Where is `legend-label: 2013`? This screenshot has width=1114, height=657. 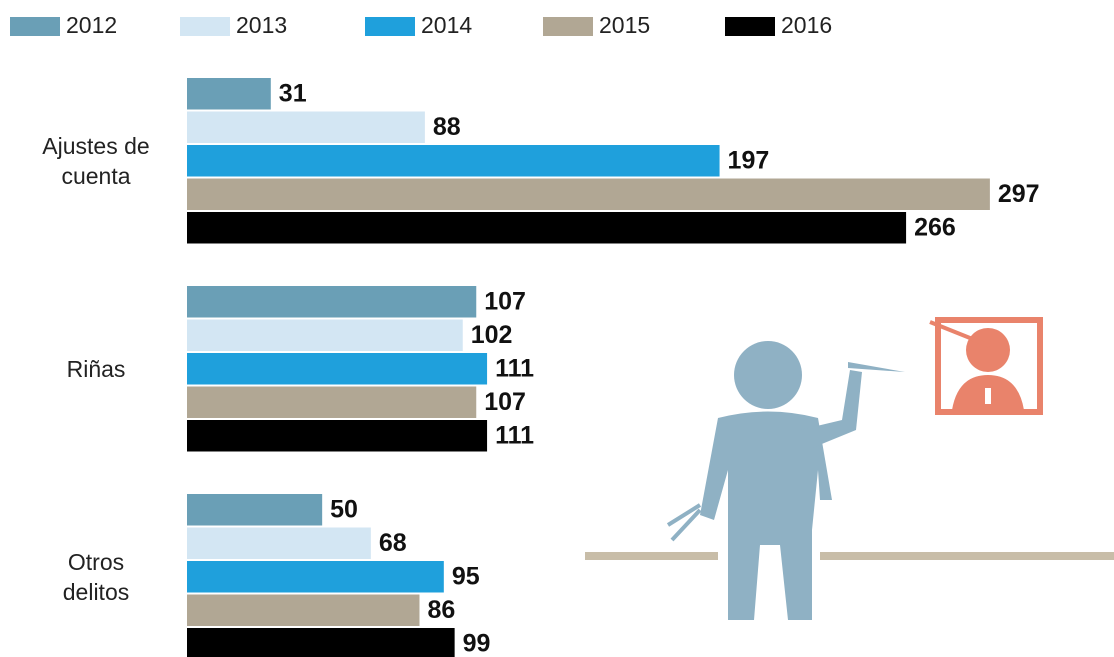
legend-label: 2013 is located at coordinates (261, 25).